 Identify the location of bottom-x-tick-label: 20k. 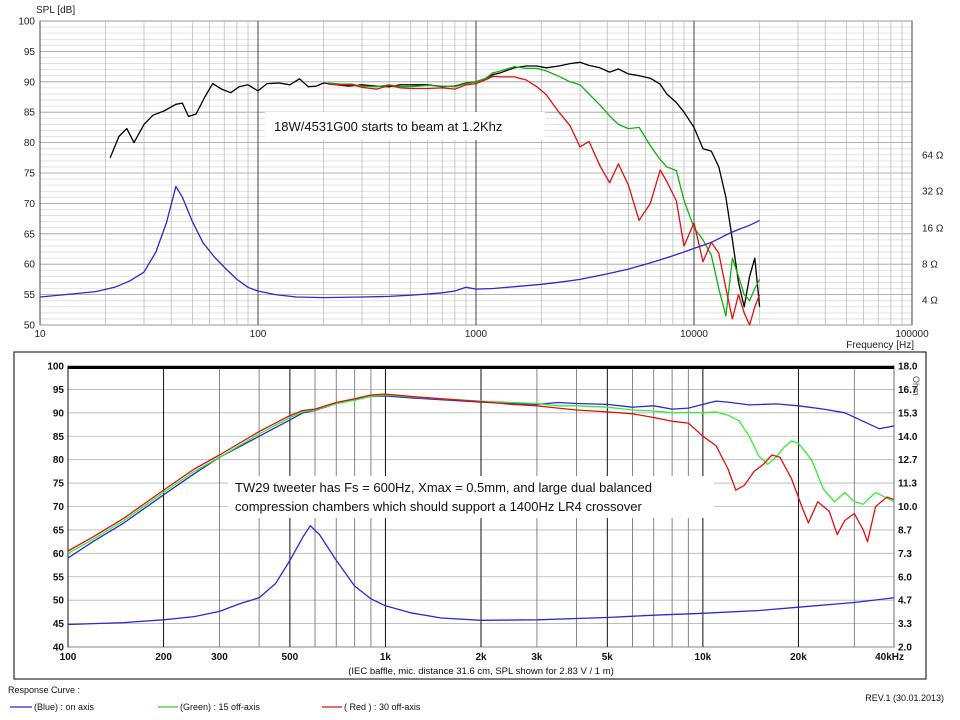
(798, 657).